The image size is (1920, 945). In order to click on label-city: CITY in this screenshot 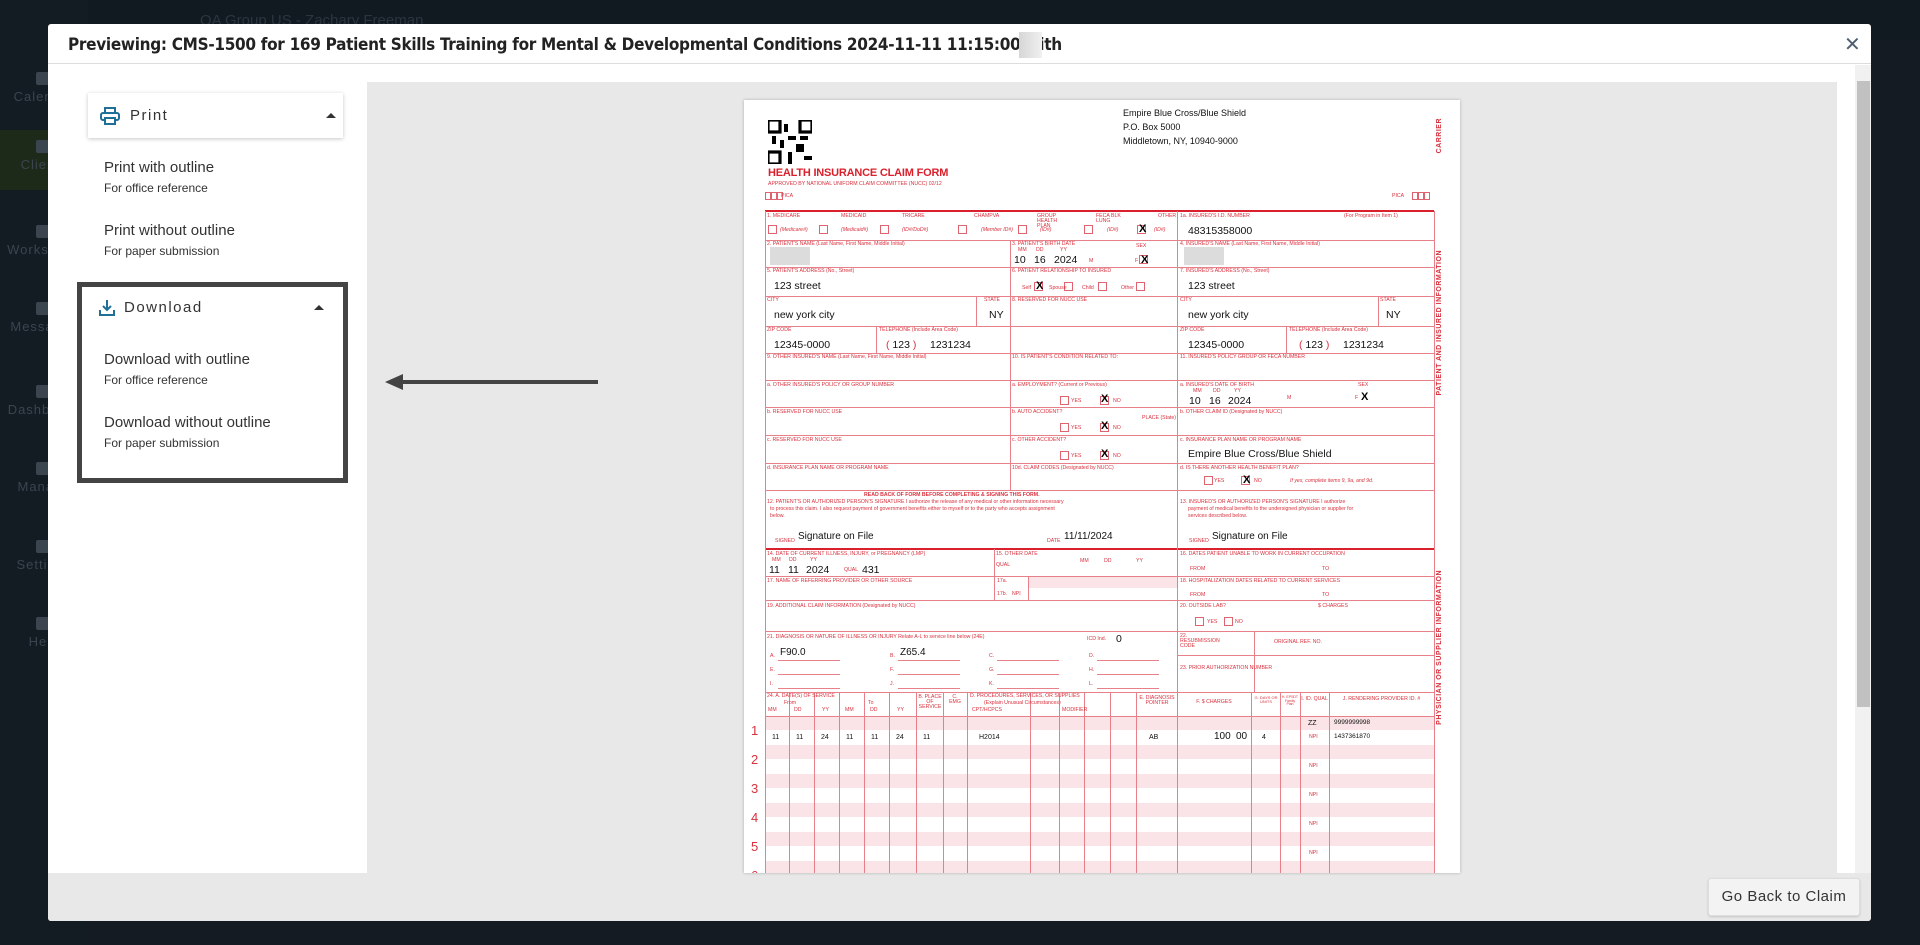, I will do `click(1186, 300)`.